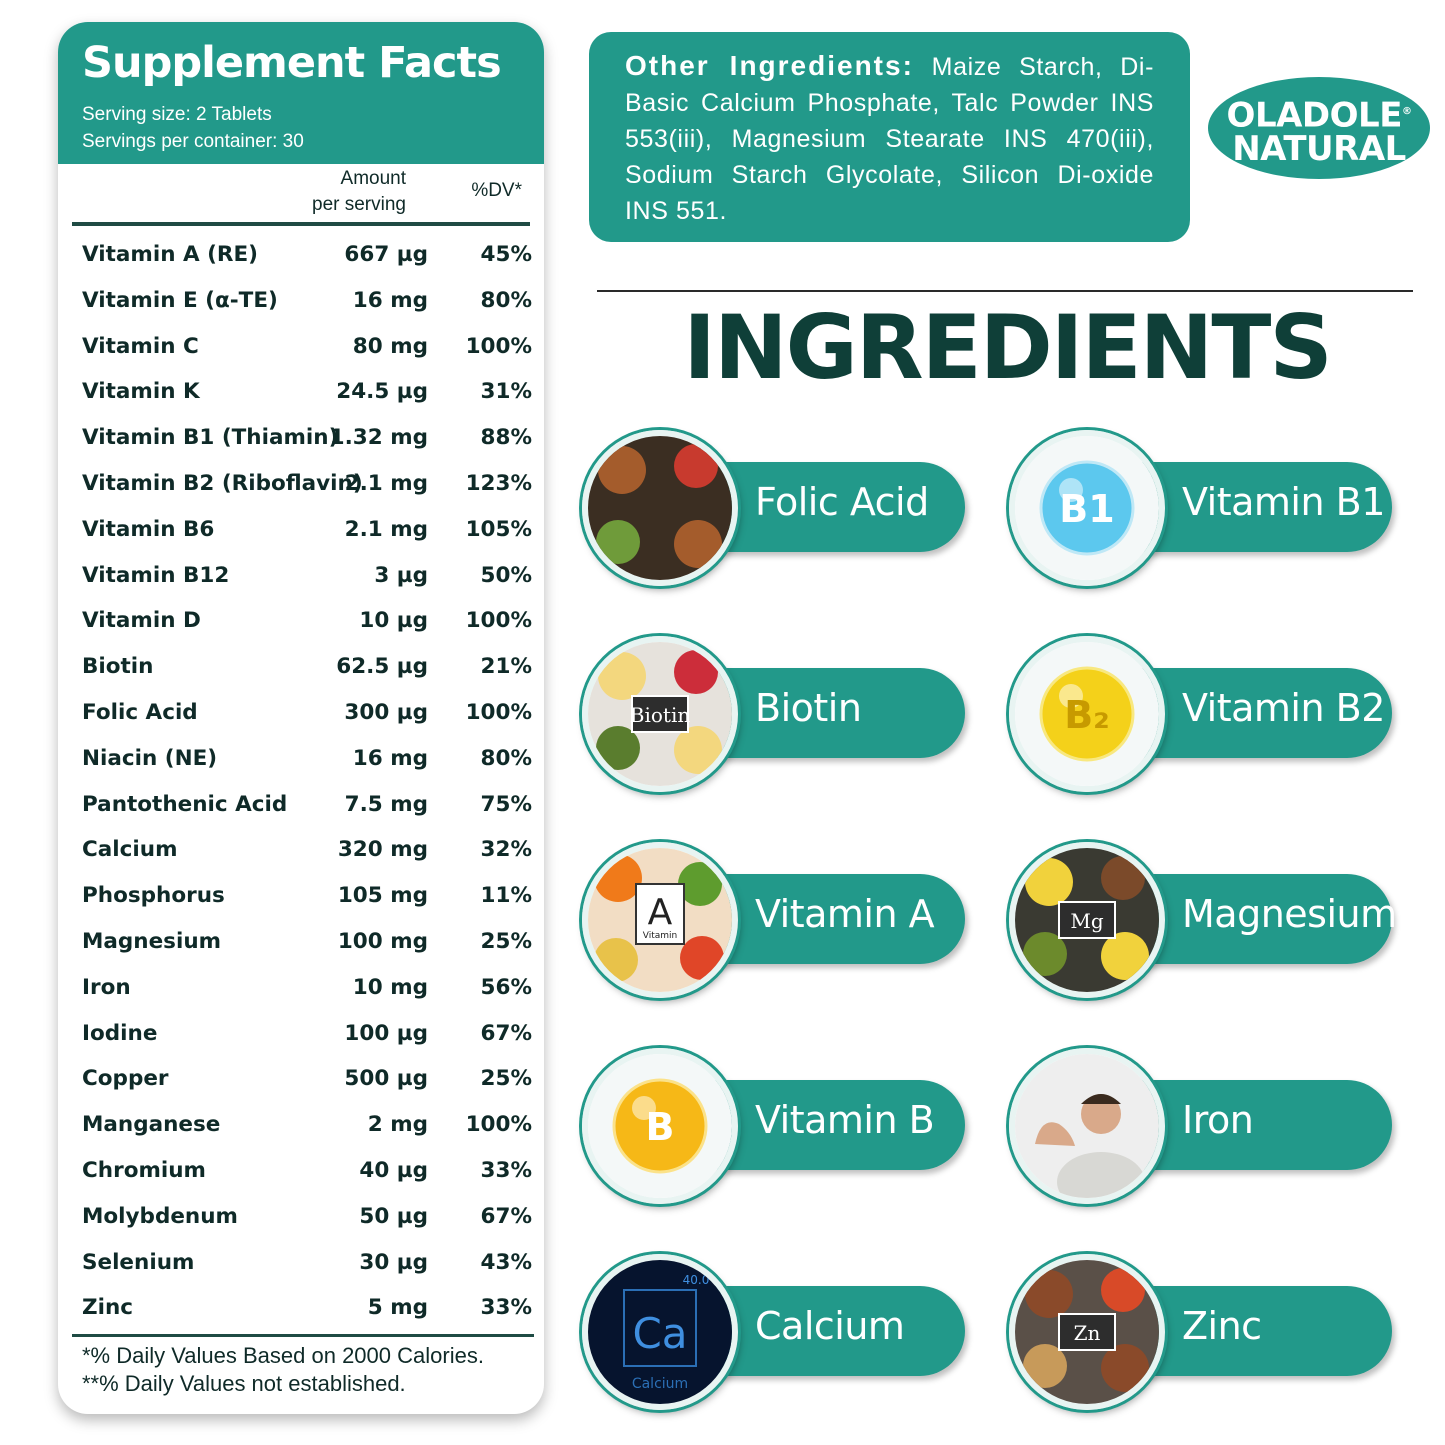 The image size is (1445, 1445). I want to click on ingredient-card: Magnesium Mg, so click(1203, 922).